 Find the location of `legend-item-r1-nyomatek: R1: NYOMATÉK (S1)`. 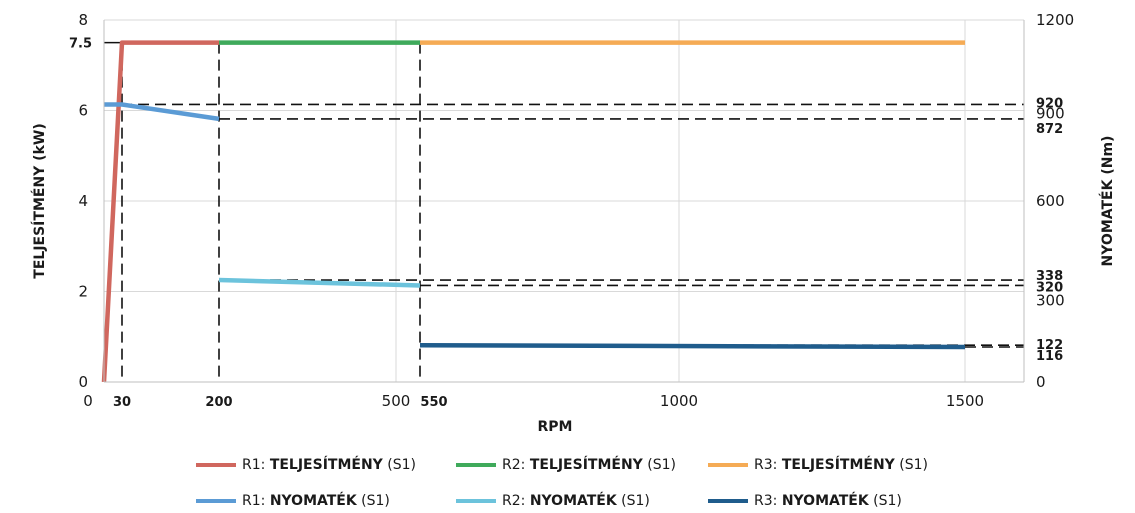

legend-item-r1-nyomatek: R1: NYOMATÉK (S1) is located at coordinates (293, 501).